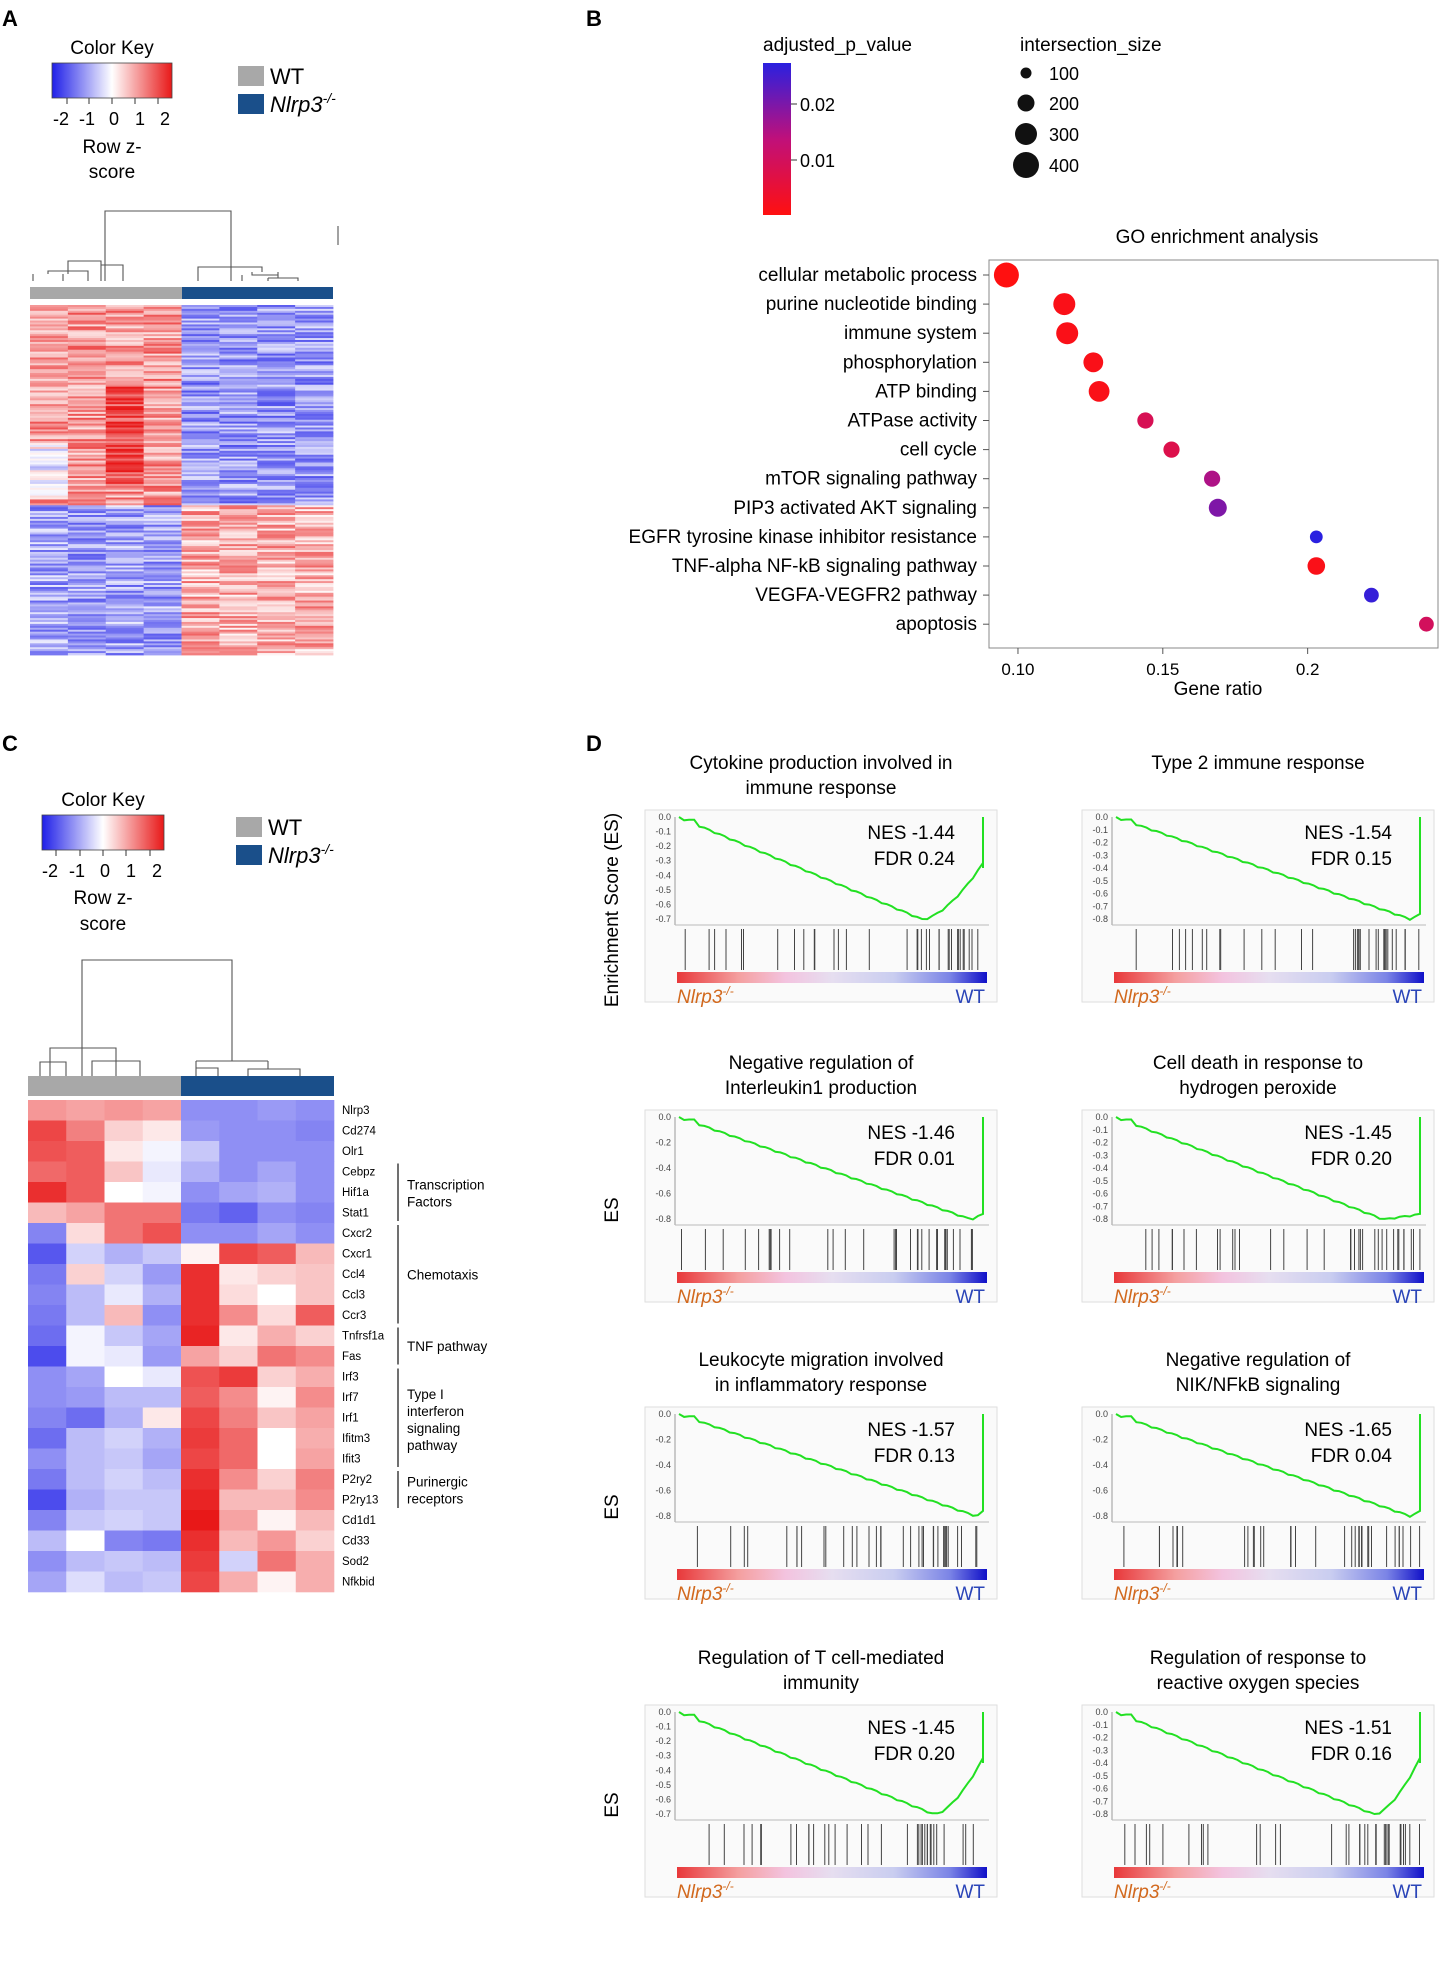 This screenshot has height=1972, width=1444. Describe the element at coordinates (351, 1460) in the screenshot. I see `gene-label: Ifit3` at that location.